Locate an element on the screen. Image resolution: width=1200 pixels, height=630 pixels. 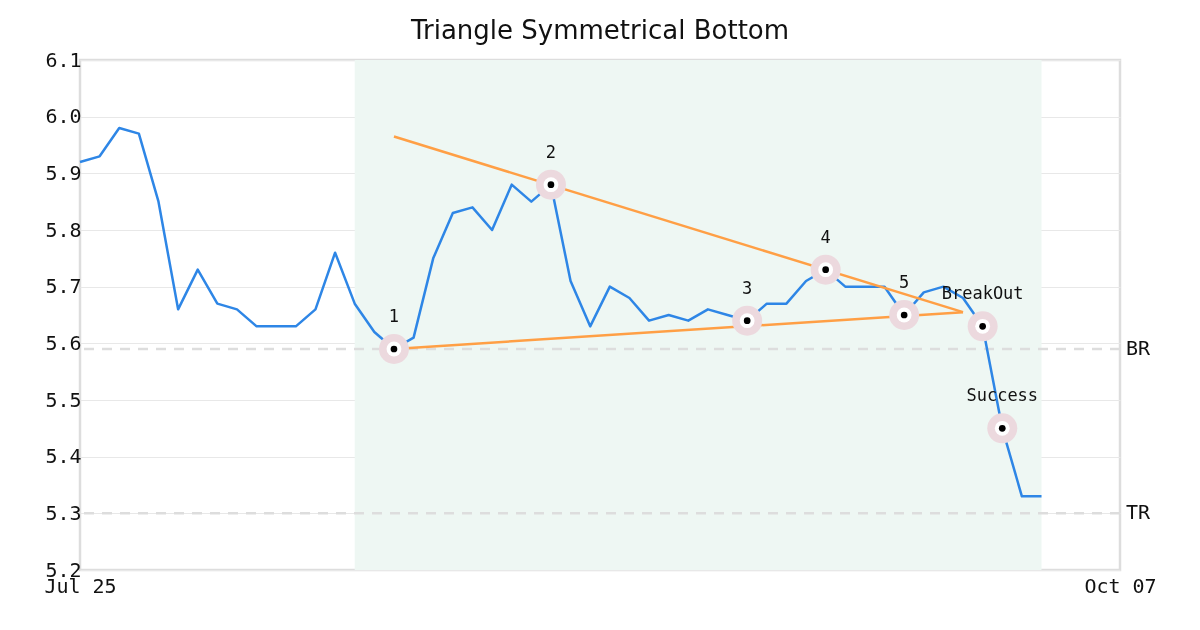
y-tick-label: 6.1 is located at coordinates (63, 59).